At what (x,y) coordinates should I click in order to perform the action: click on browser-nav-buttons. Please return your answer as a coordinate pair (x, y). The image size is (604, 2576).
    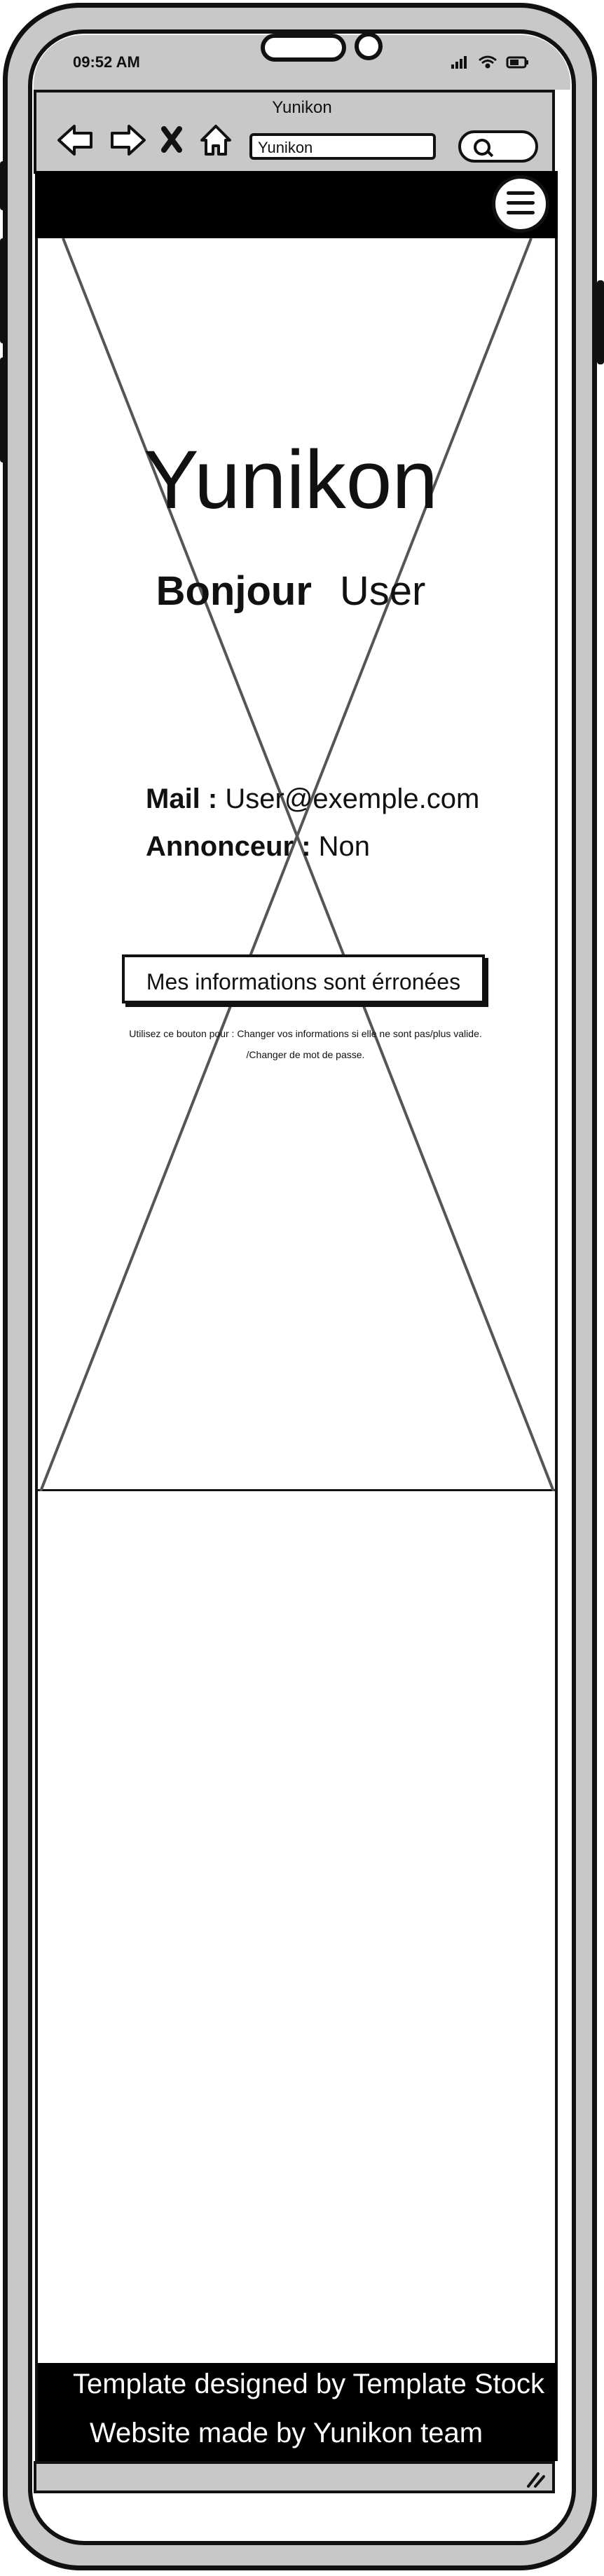
    Looking at the image, I should click on (144, 140).